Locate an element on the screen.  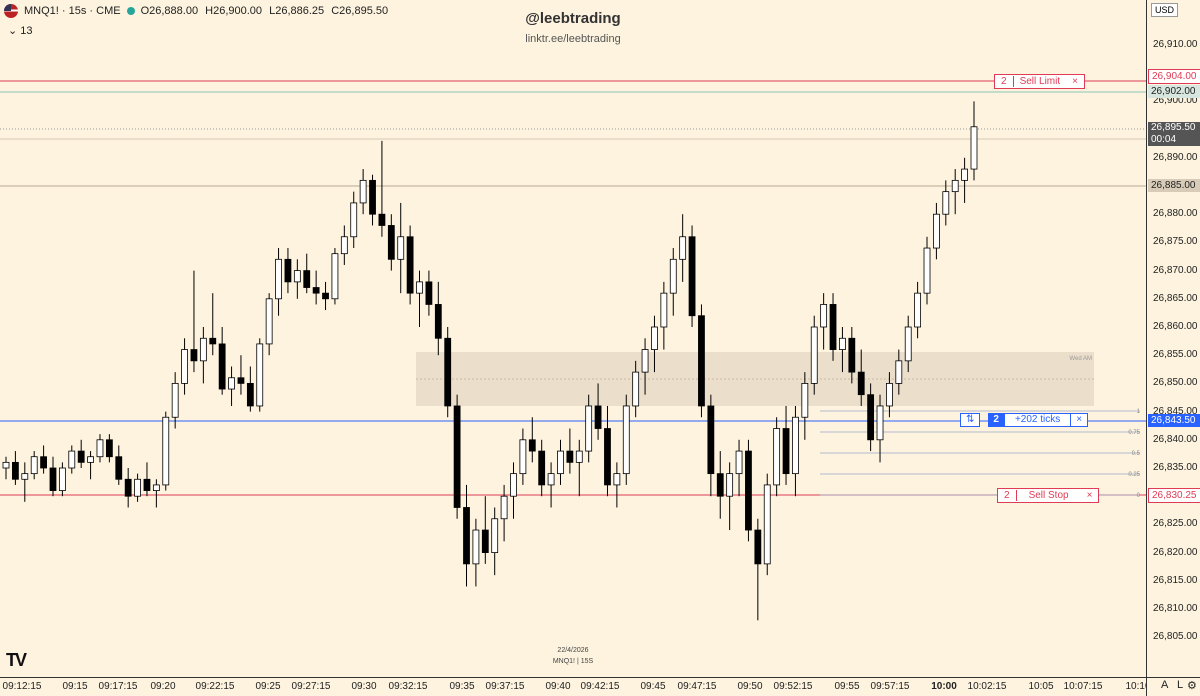
time-tick-label: 10:07:15 is located at coordinates (1083, 686).